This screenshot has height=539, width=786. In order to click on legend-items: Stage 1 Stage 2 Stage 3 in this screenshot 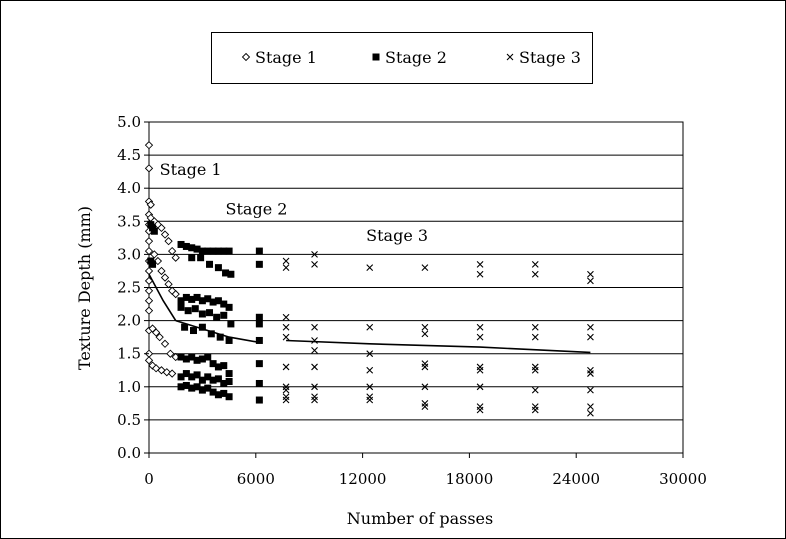, I will do `click(411, 57)`.